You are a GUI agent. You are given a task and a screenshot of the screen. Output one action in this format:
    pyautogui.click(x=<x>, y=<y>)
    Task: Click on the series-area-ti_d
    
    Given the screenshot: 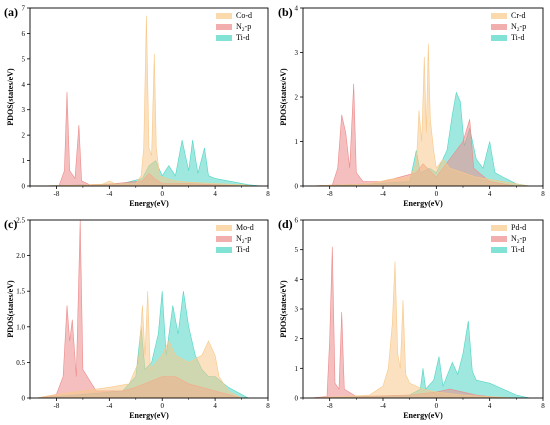 What is the action you would take?
    pyautogui.click(x=419, y=359)
    